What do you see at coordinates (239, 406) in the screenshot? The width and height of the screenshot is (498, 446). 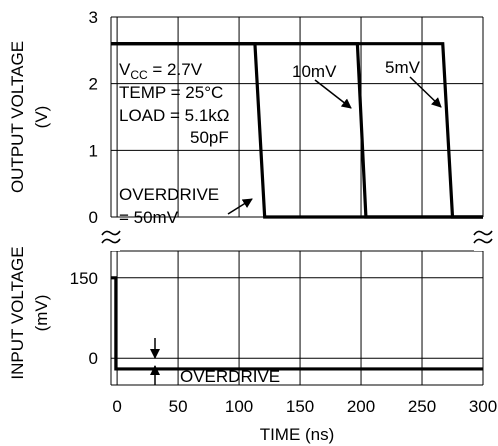 I see `x-tick-label: 100` at bounding box center [239, 406].